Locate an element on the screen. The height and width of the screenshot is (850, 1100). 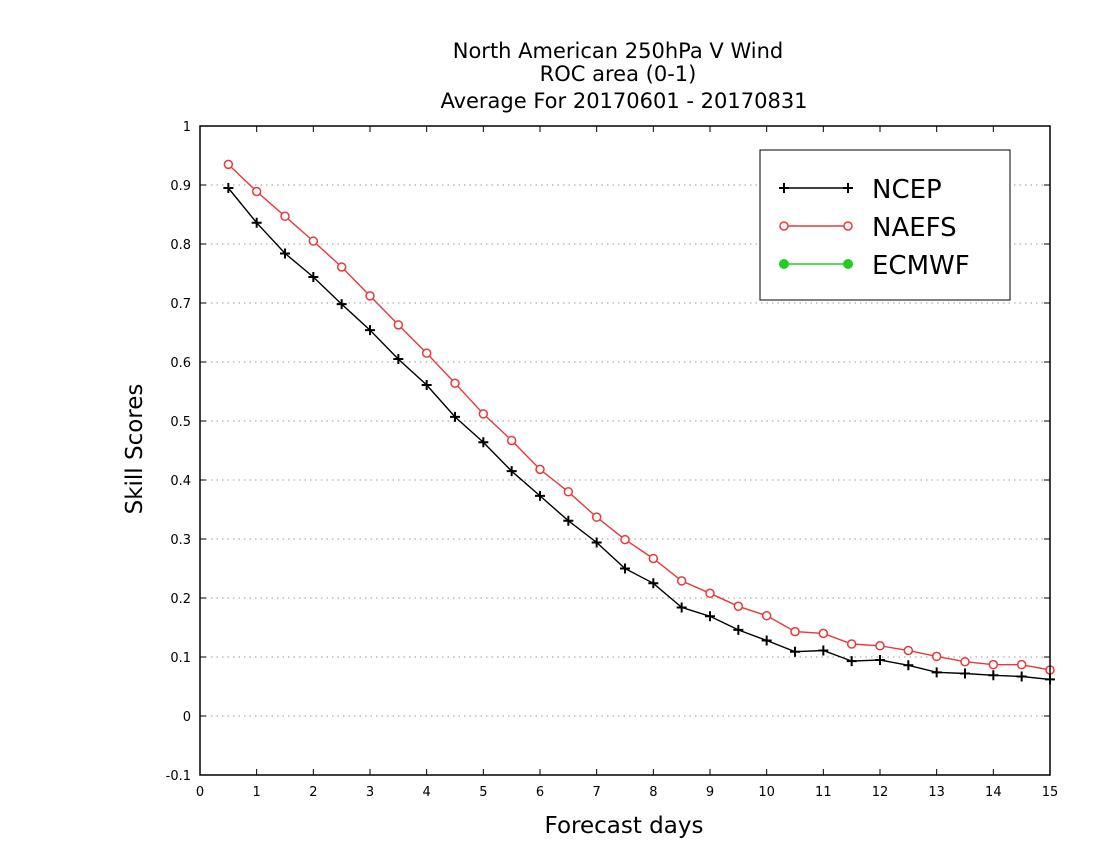
y-tick-label: 0.4 is located at coordinates (180, 481).